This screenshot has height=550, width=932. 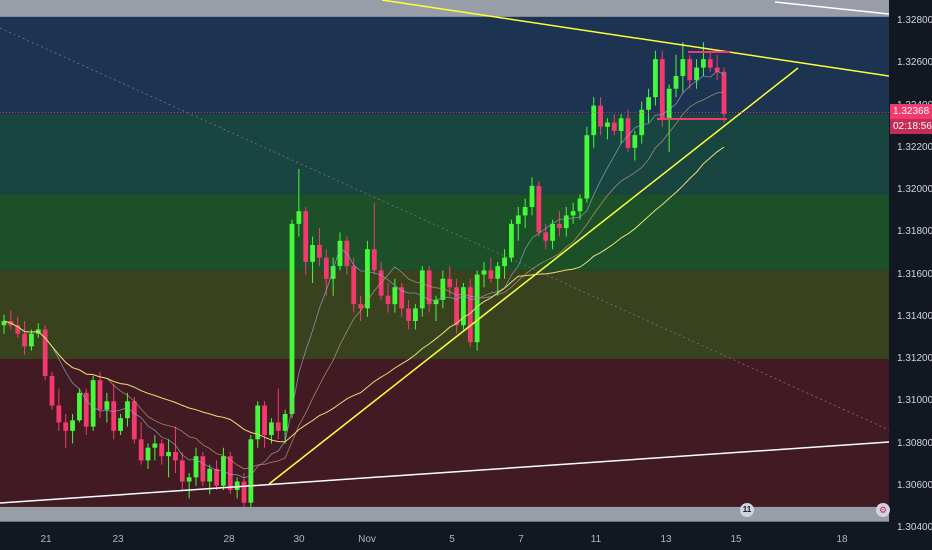 What do you see at coordinates (367, 539) in the screenshot?
I see `date-tick-label: Nov` at bounding box center [367, 539].